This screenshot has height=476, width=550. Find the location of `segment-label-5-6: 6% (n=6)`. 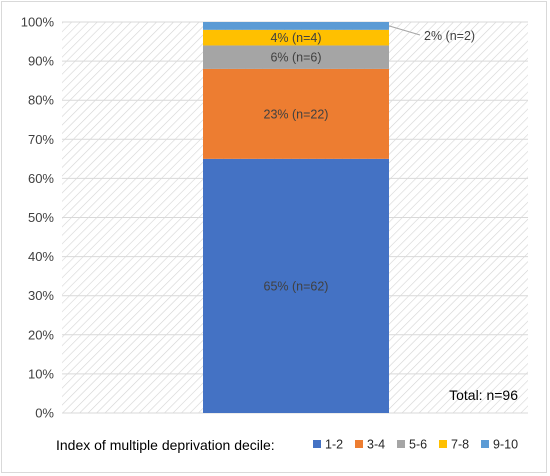

segment-label-5-6: 6% (n=6) is located at coordinates (295, 58).